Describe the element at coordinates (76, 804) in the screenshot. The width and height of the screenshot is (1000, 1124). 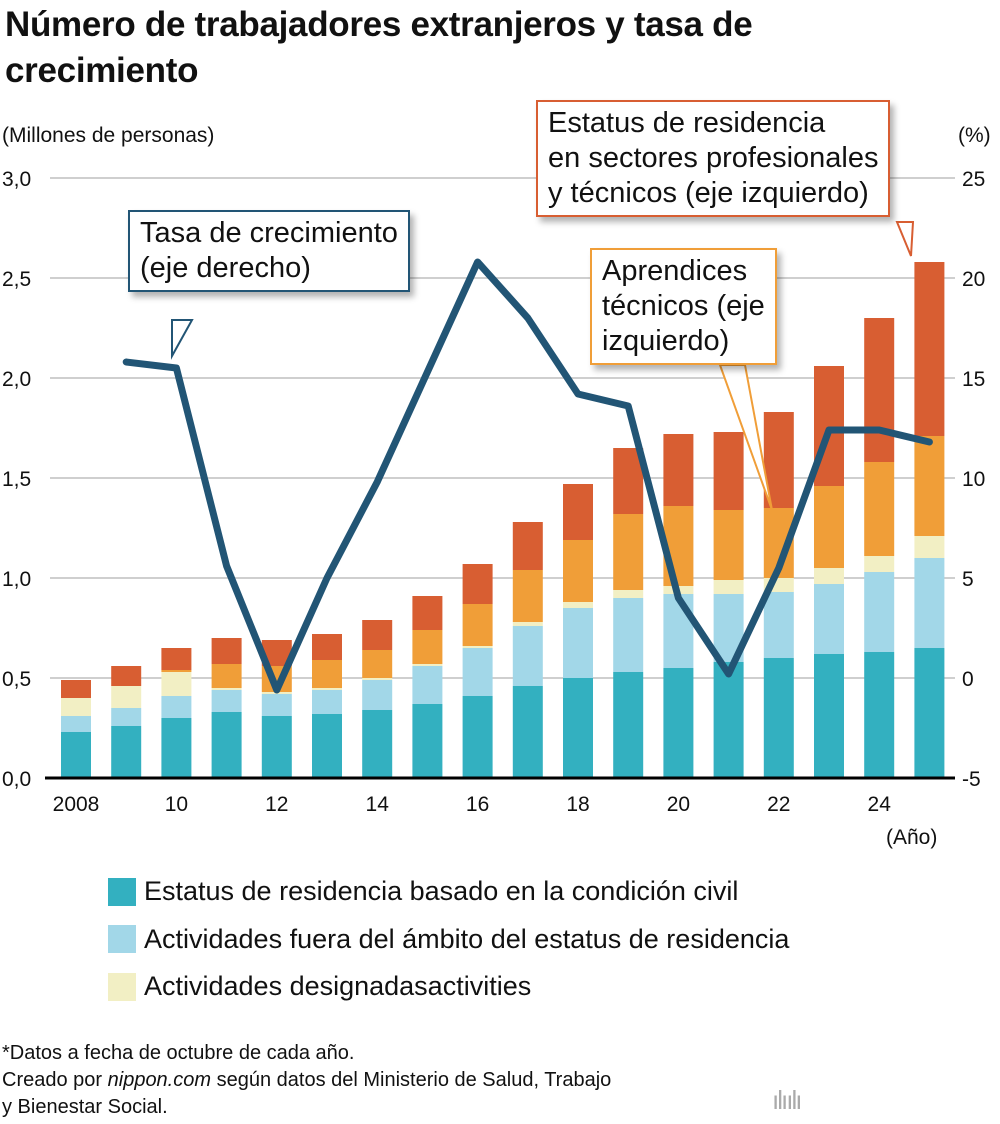
I see `x-tick-label: 2008` at that location.